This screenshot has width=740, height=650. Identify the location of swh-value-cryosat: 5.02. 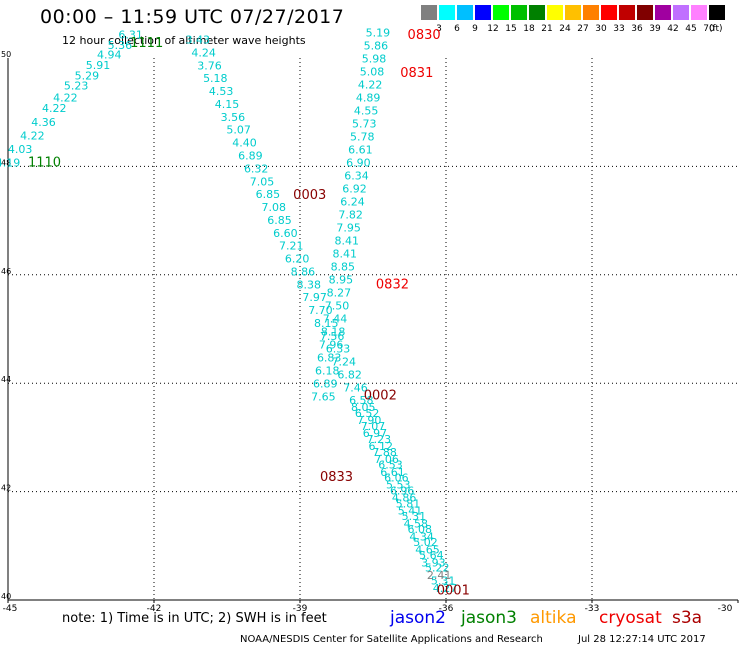
(425, 542).